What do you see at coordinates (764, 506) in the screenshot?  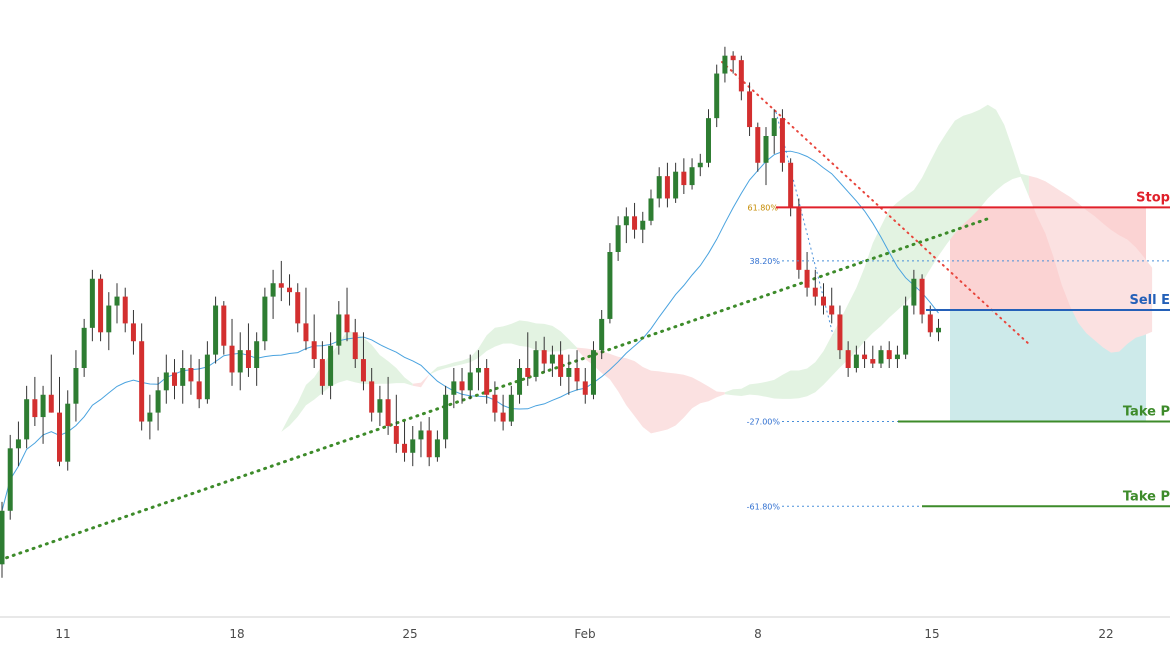 I see `fib-level-label: -61.80%` at bounding box center [764, 506].